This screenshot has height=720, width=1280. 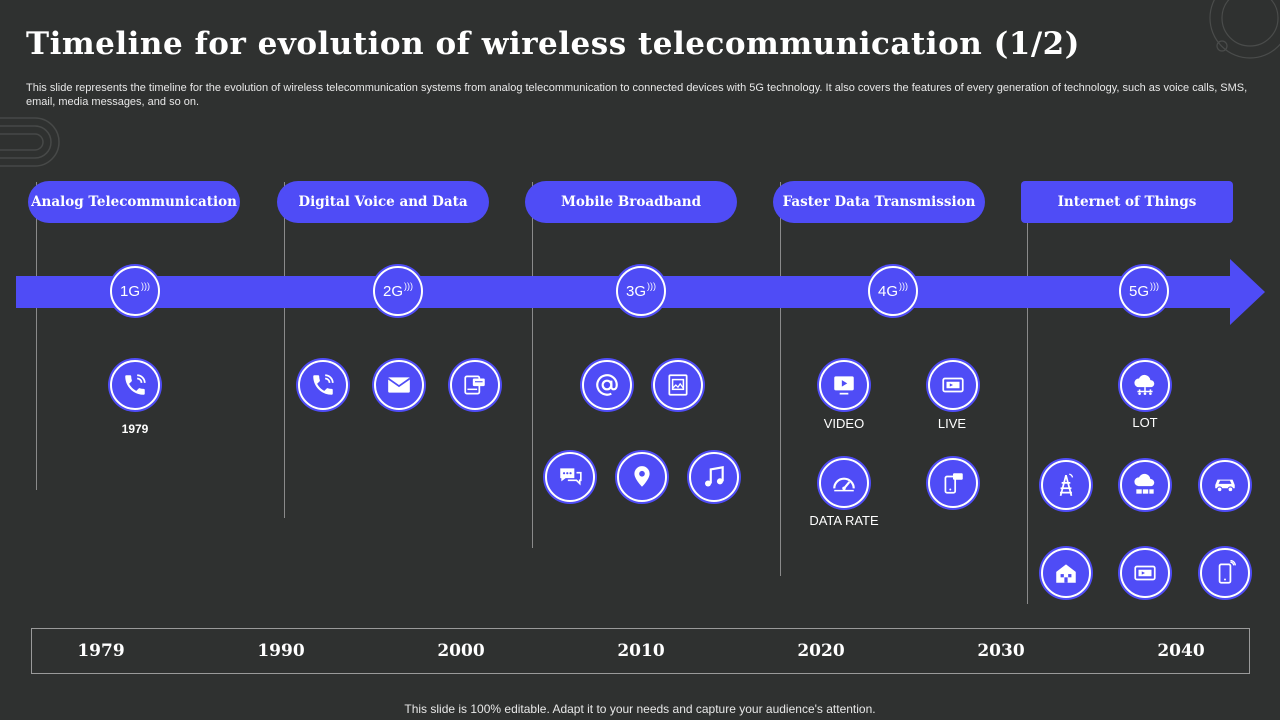 What do you see at coordinates (1244, 29) in the screenshot?
I see `decorative-rings` at bounding box center [1244, 29].